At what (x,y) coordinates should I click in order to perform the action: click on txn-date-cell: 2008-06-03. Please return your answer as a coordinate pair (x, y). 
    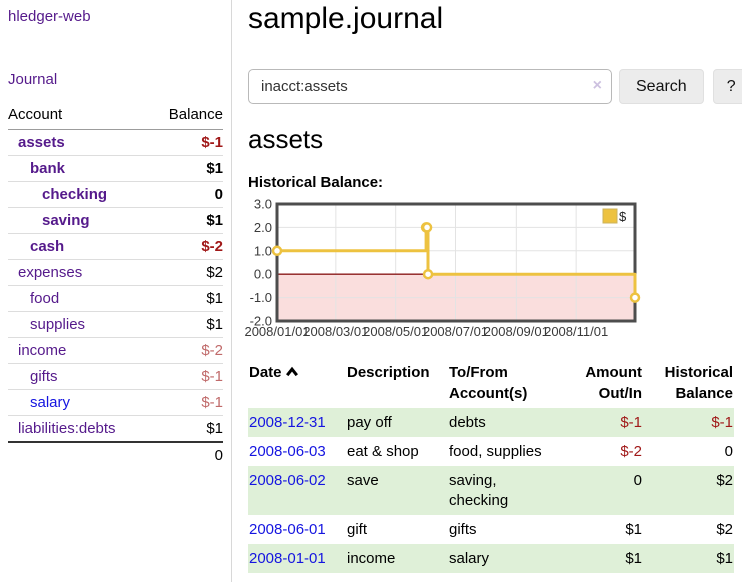
    Looking at the image, I should click on (297, 451).